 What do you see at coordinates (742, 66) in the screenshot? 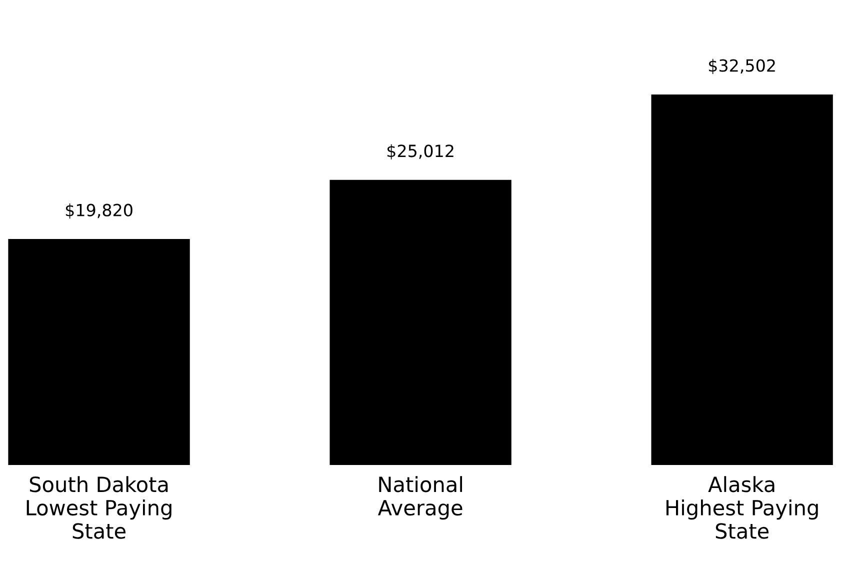
I see `data-label: $32,502` at bounding box center [742, 66].